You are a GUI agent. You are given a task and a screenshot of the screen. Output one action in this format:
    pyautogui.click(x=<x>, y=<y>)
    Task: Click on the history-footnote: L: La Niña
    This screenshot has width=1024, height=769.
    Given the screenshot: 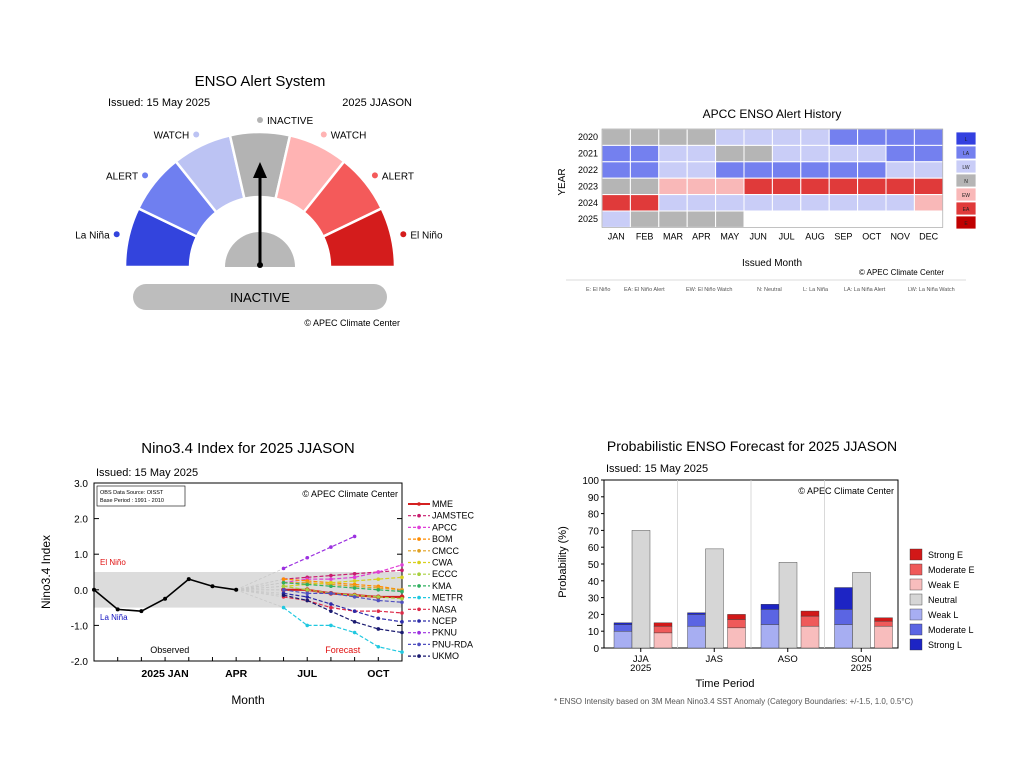 What is the action you would take?
    pyautogui.click(x=816, y=290)
    